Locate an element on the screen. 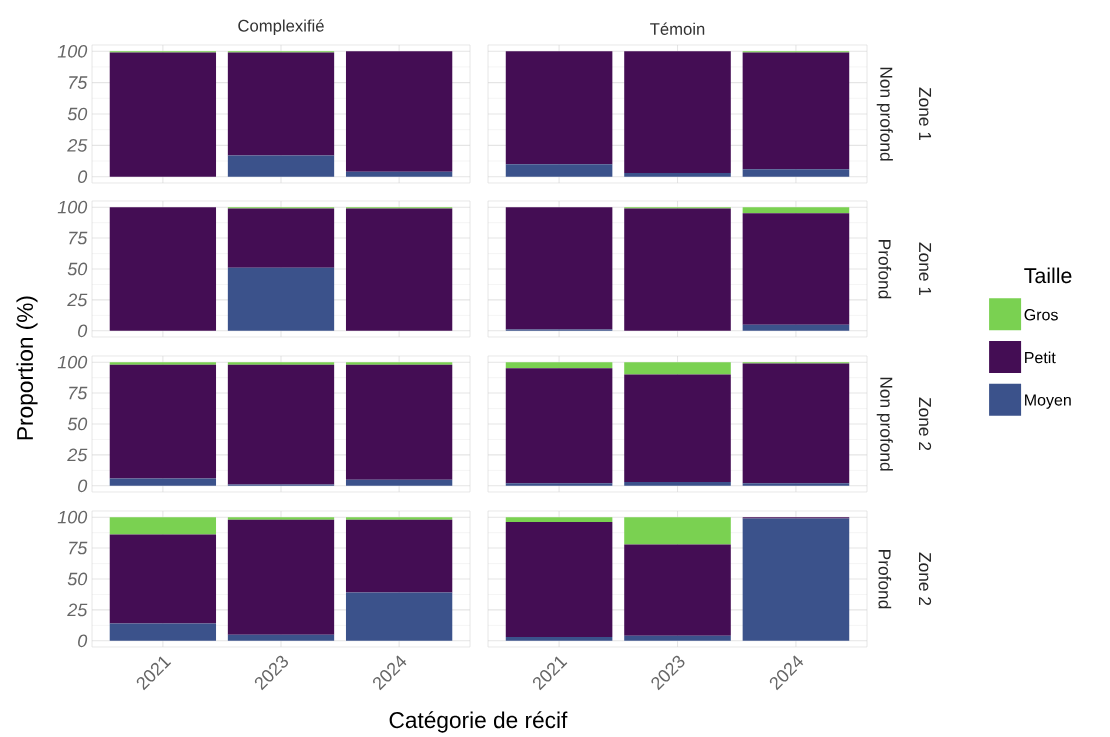 The width and height of the screenshot is (1110, 737). x-axis-title: Catégorie de récif is located at coordinates (478, 722).